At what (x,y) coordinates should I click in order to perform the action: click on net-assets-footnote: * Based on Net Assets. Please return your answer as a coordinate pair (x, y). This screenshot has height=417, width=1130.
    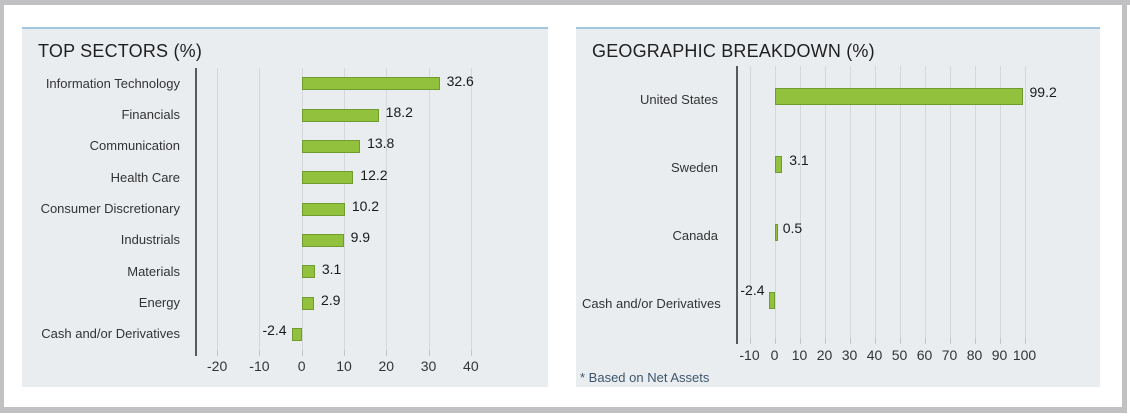
    Looking at the image, I should click on (645, 377).